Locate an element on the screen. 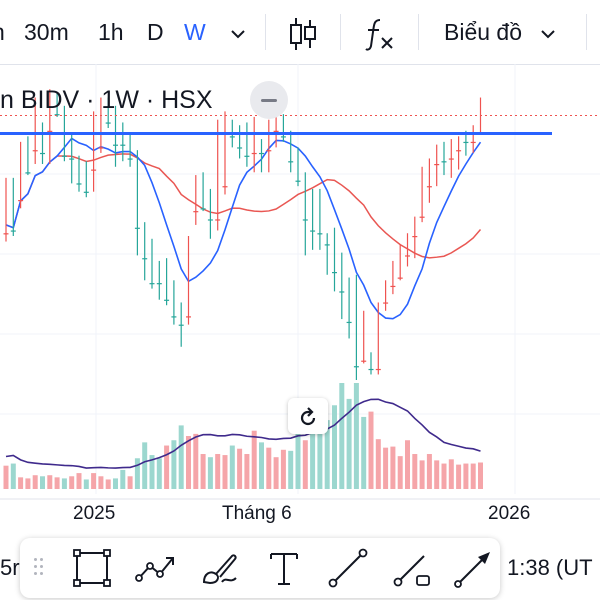  candlestick-icon is located at coordinates (303, 33).